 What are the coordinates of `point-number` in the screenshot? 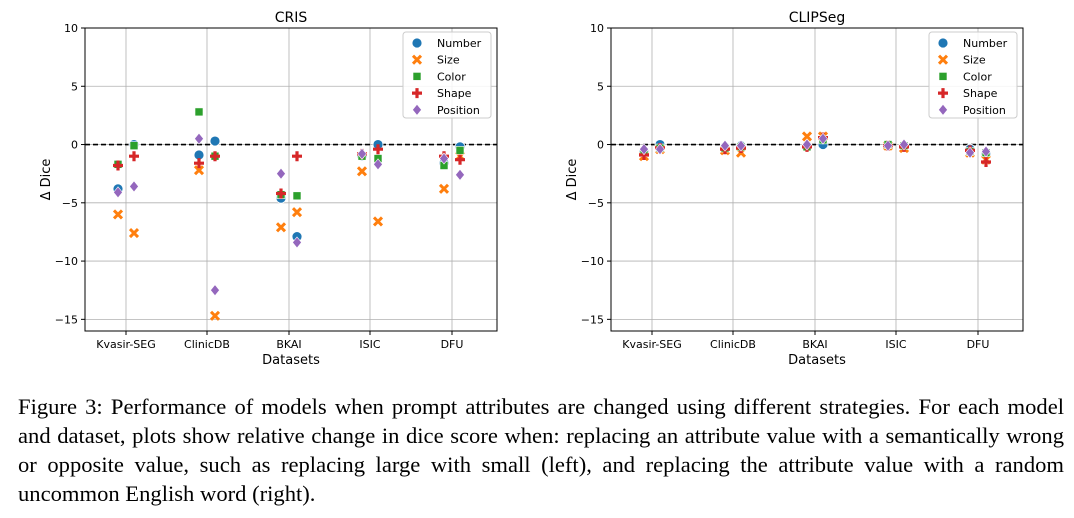 It's located at (215, 141).